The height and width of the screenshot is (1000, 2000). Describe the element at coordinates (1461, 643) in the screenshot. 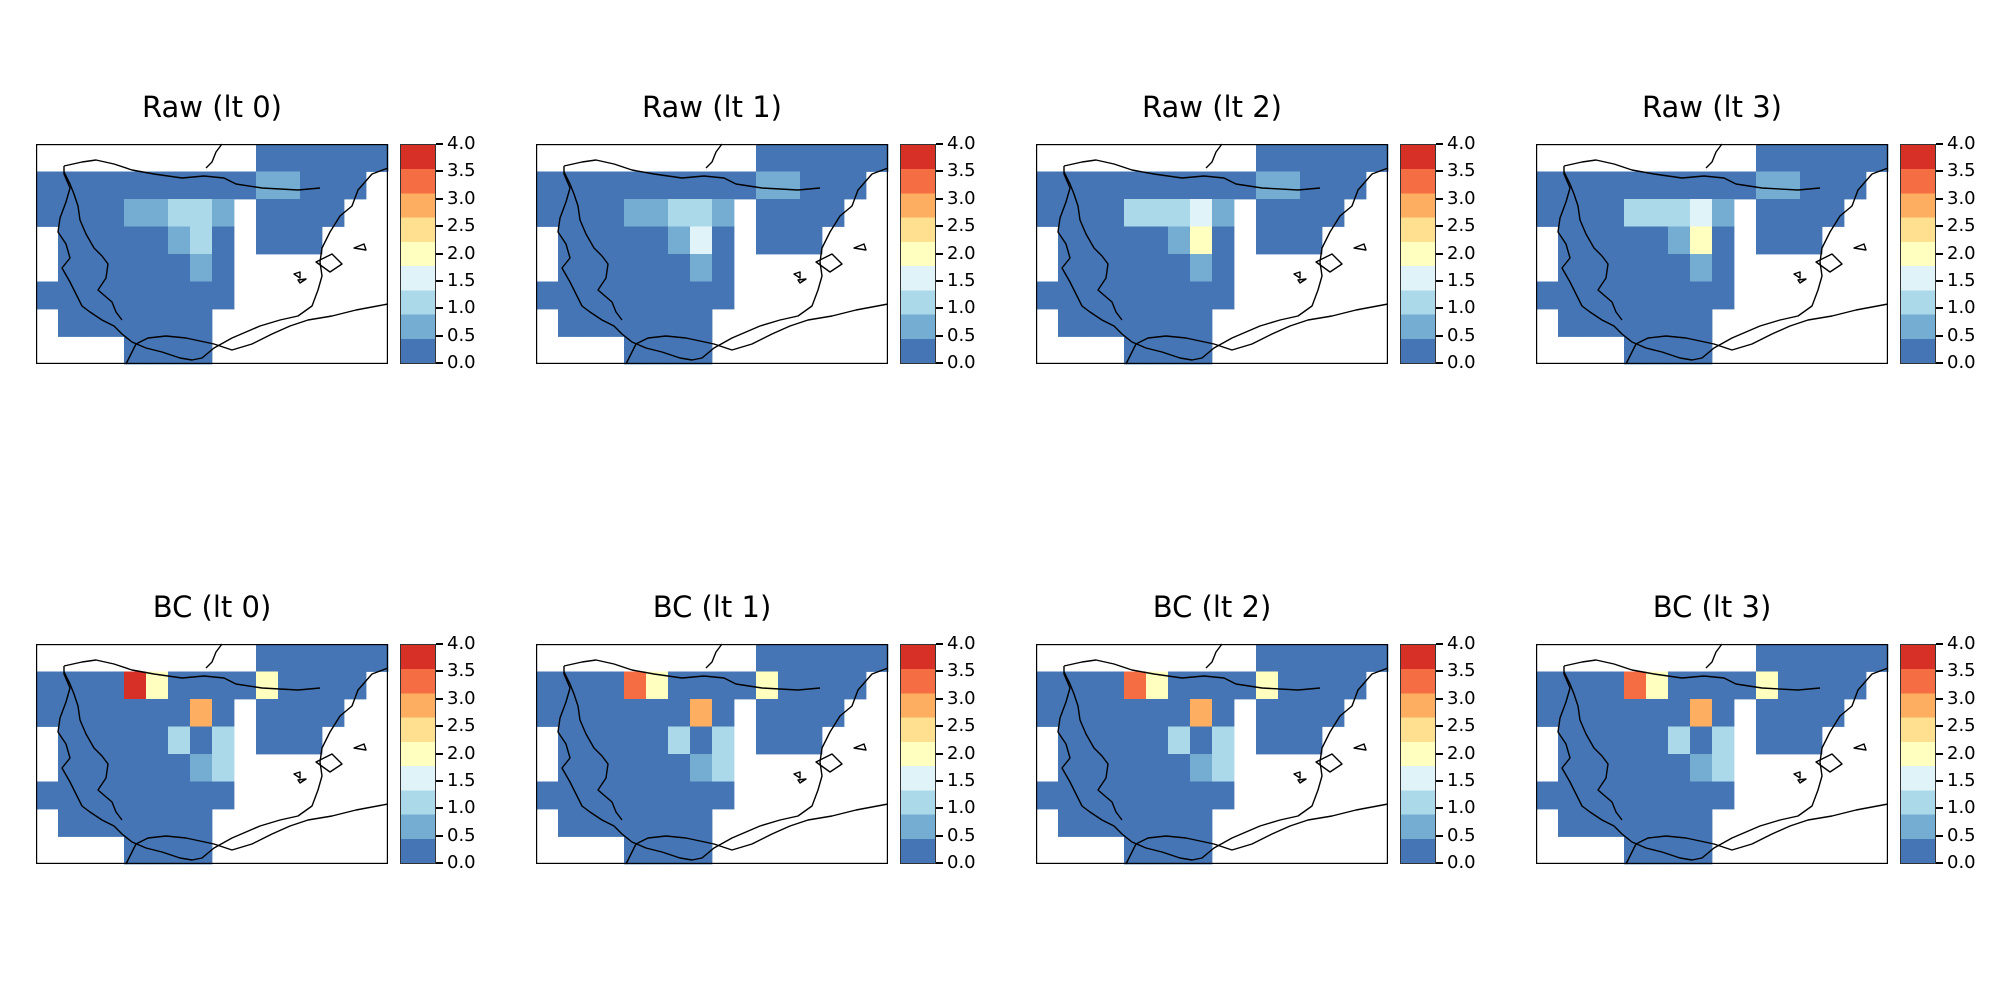

I see `colorbar-tick-label: 4.0` at that location.